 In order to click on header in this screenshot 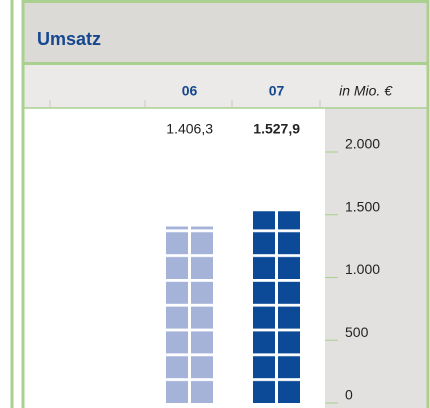, I will do `click(225, 32)`.